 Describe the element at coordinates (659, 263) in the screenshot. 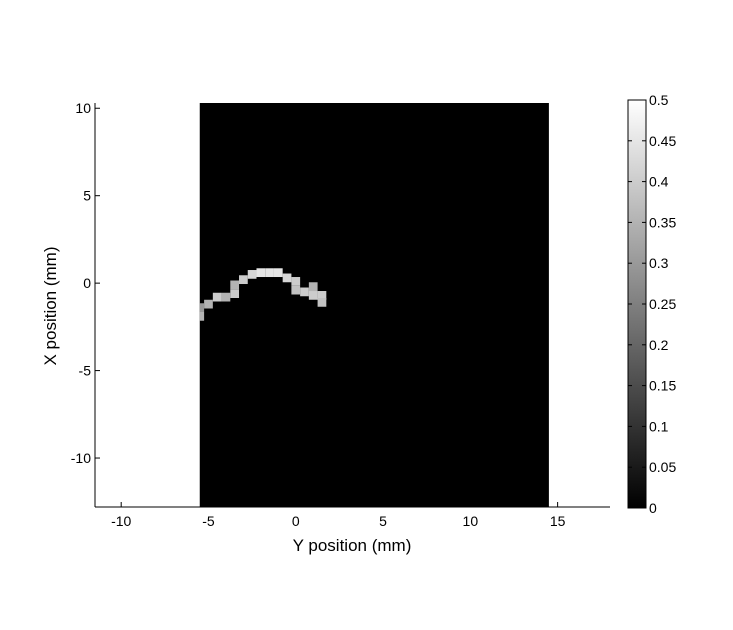

I see `colorbar-tick-label: 0.3` at that location.